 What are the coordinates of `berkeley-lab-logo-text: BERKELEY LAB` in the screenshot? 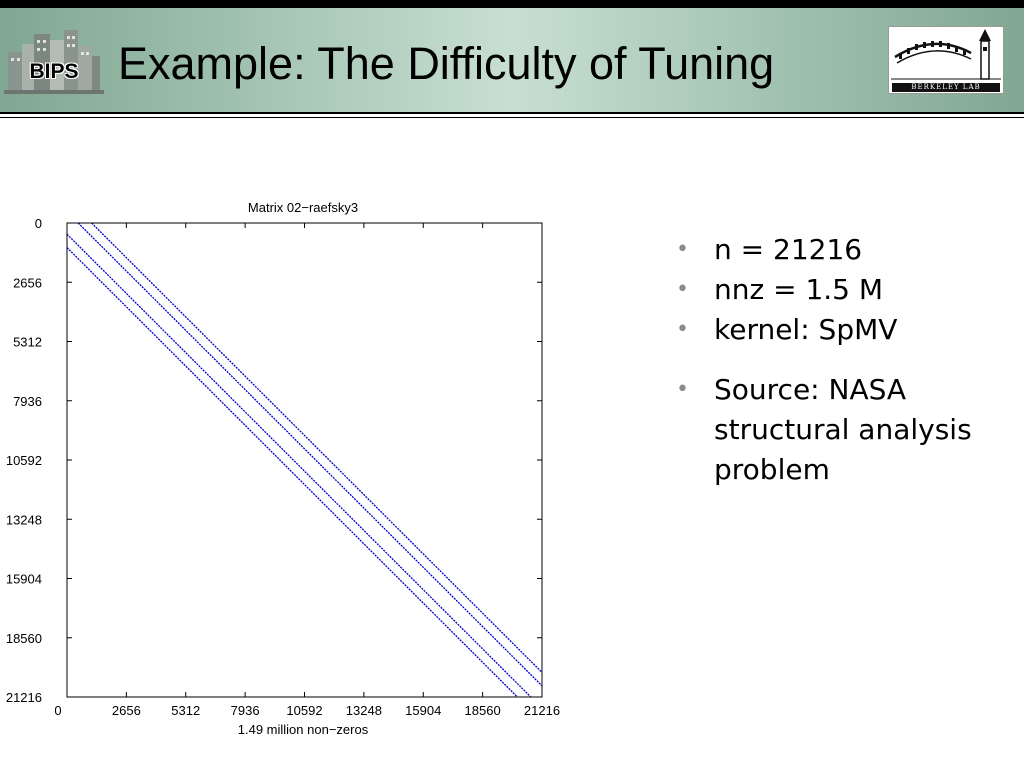 It's located at (946, 87).